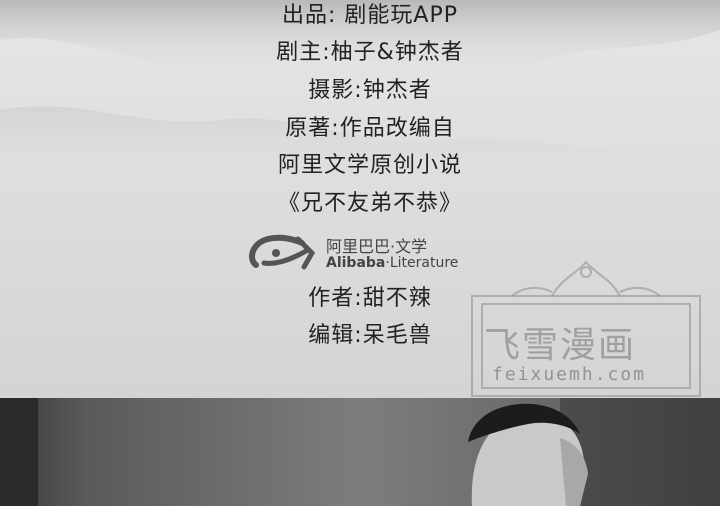 This screenshot has height=506, width=720. Describe the element at coordinates (370, 15) in the screenshot. I see `credit-producer: 出品: 剧能玩APP` at that location.